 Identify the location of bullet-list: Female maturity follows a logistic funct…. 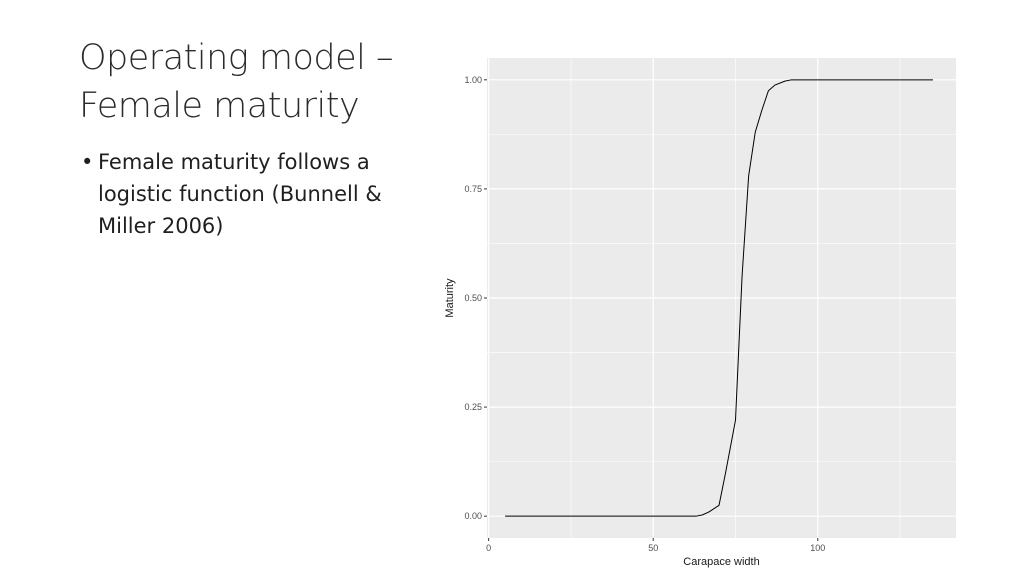
(251, 194).